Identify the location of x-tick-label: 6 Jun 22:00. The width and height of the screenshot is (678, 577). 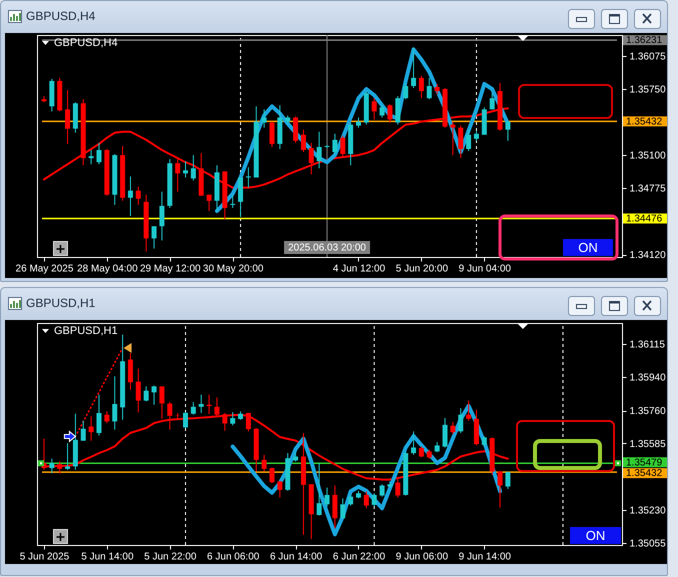
(359, 557).